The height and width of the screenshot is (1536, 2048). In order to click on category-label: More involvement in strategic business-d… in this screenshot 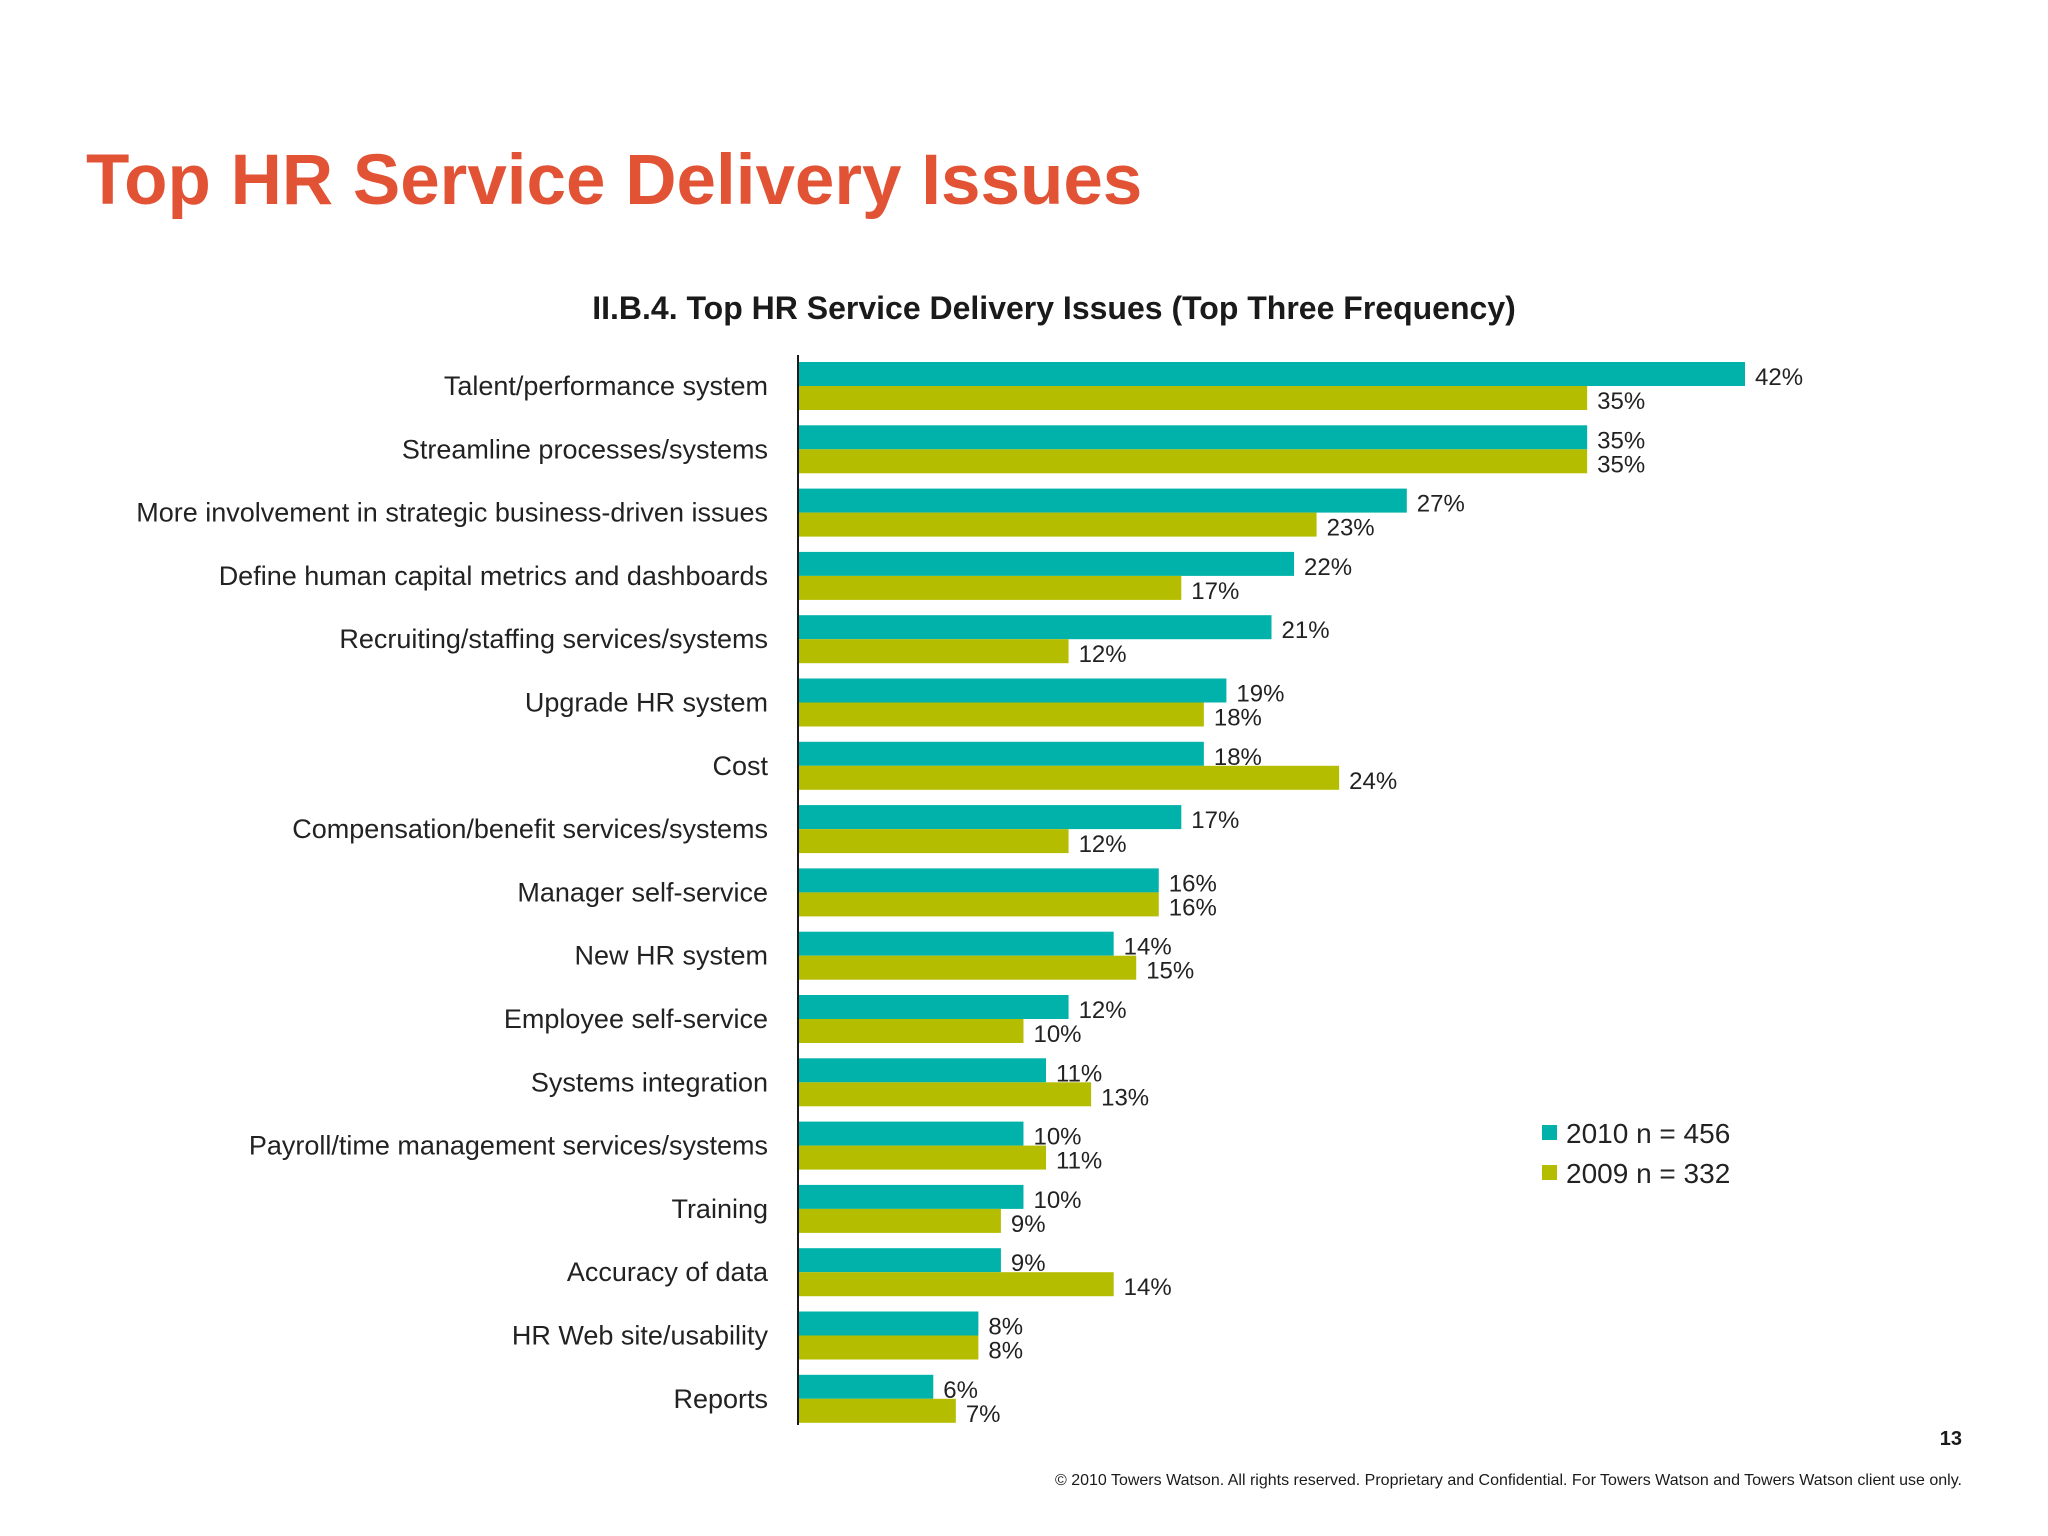, I will do `click(452, 513)`.